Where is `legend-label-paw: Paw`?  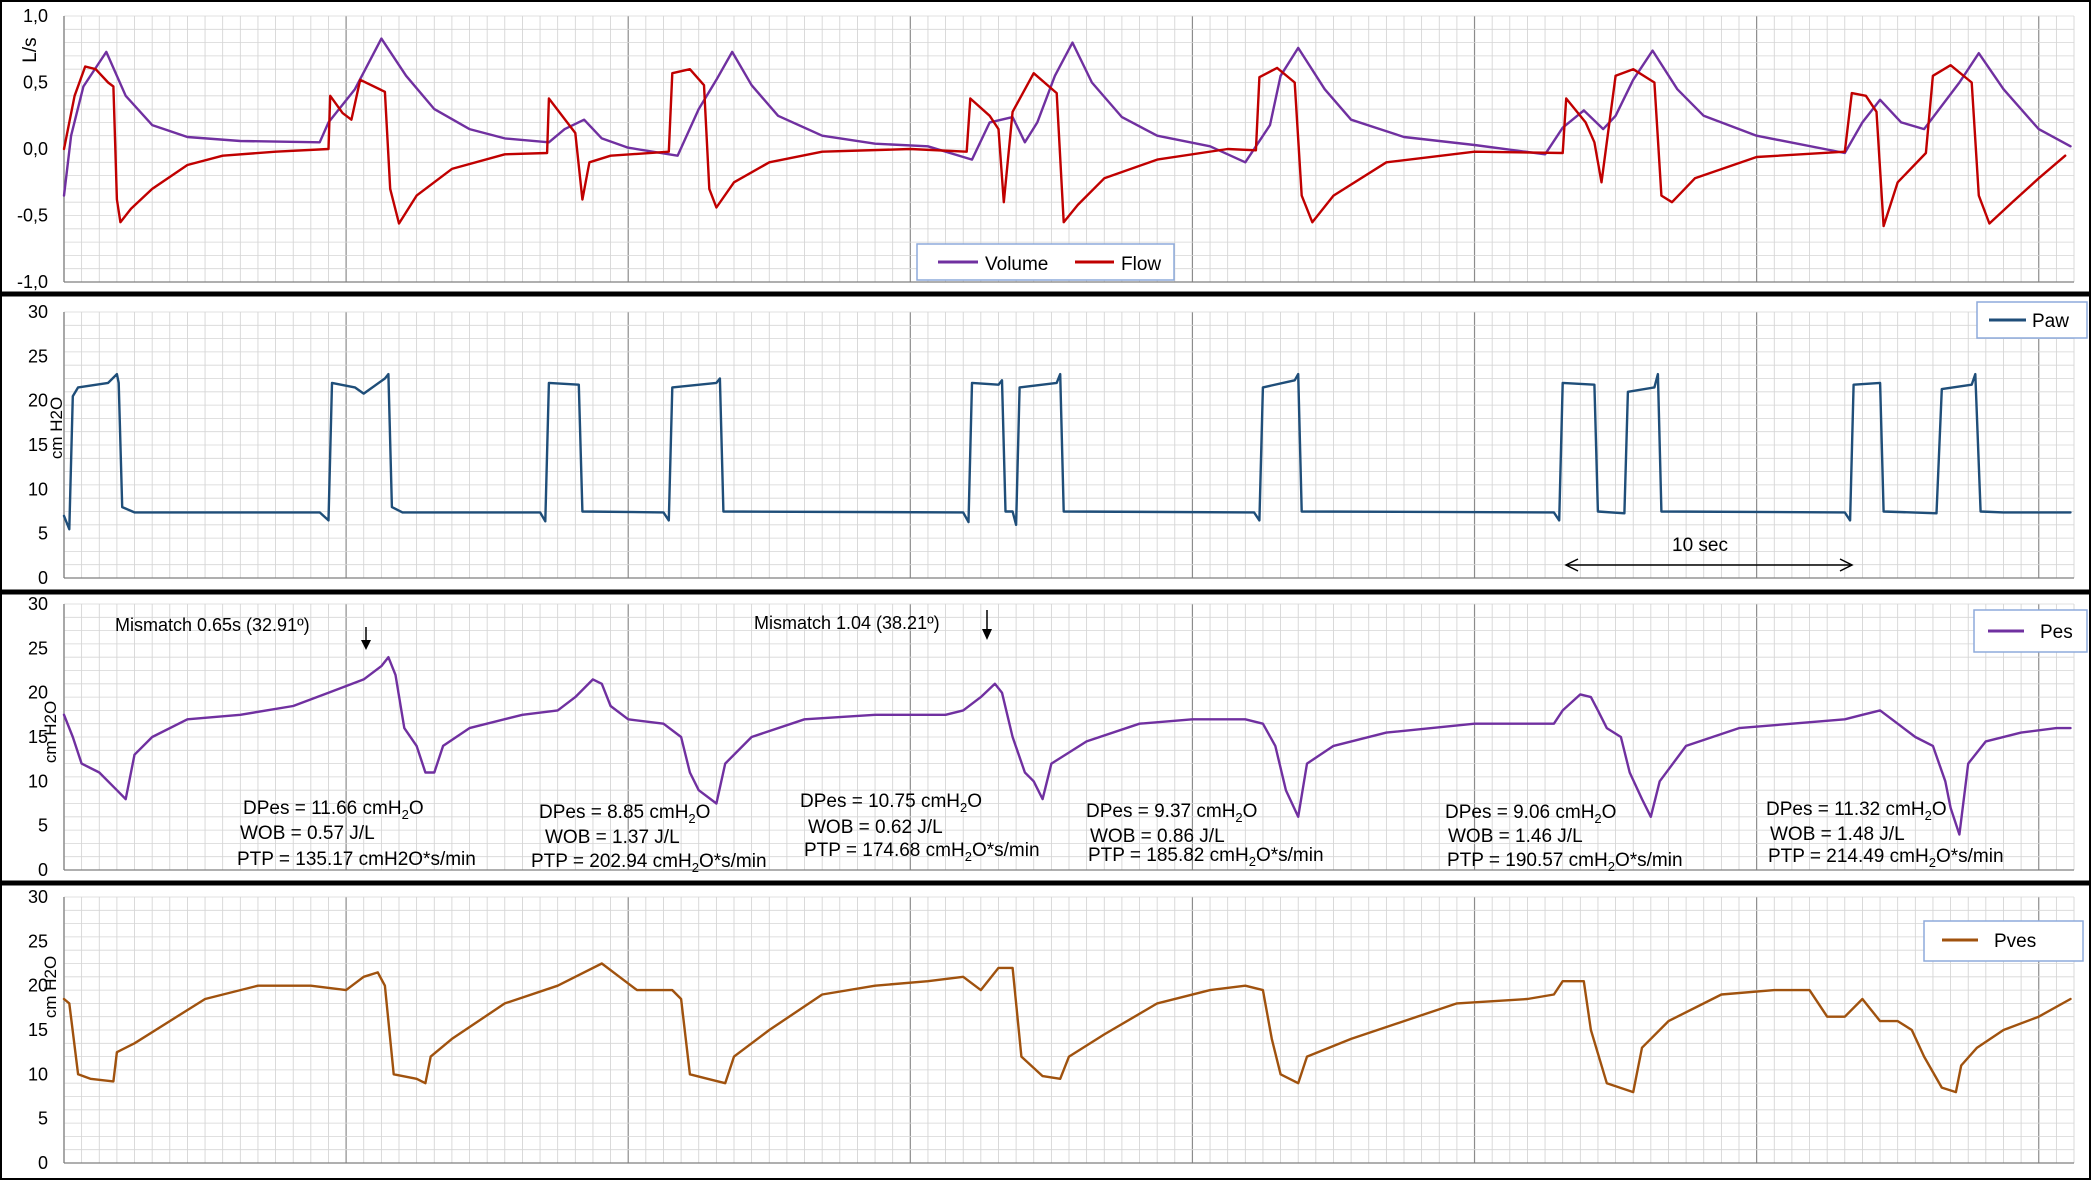
legend-label-paw: Paw is located at coordinates (2050, 321).